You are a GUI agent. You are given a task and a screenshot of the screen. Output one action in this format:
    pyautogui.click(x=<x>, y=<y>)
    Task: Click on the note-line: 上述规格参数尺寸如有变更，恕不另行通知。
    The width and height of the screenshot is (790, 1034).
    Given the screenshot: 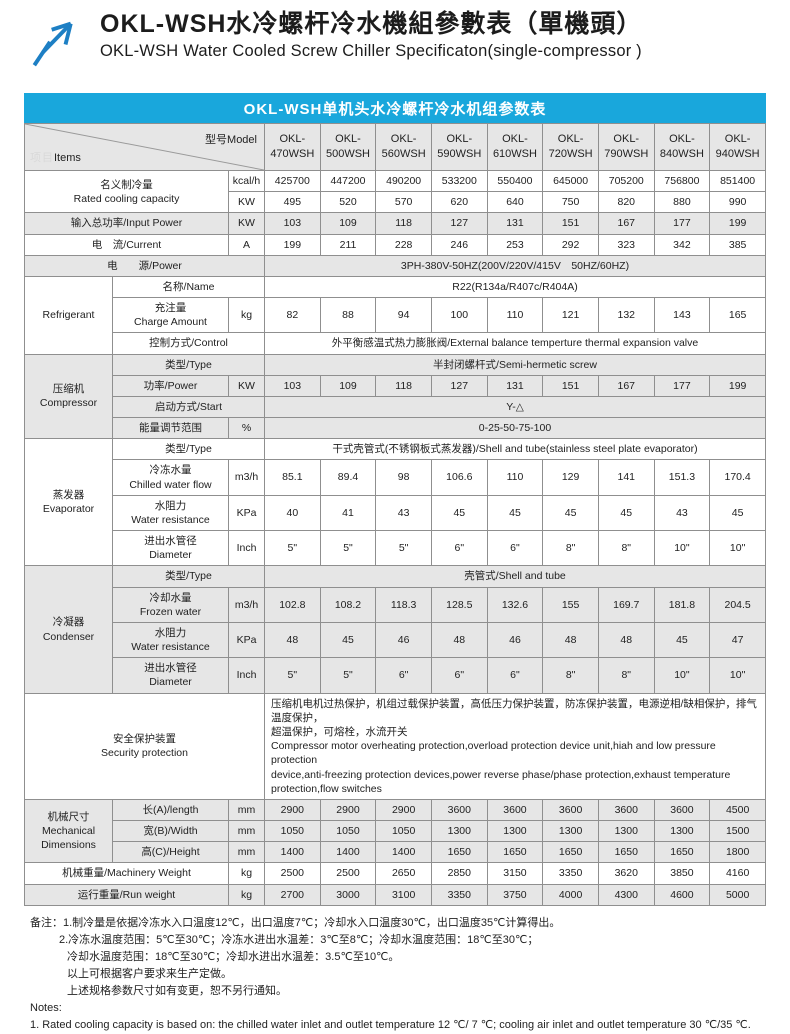 What is the action you would take?
    pyautogui.click(x=177, y=990)
    